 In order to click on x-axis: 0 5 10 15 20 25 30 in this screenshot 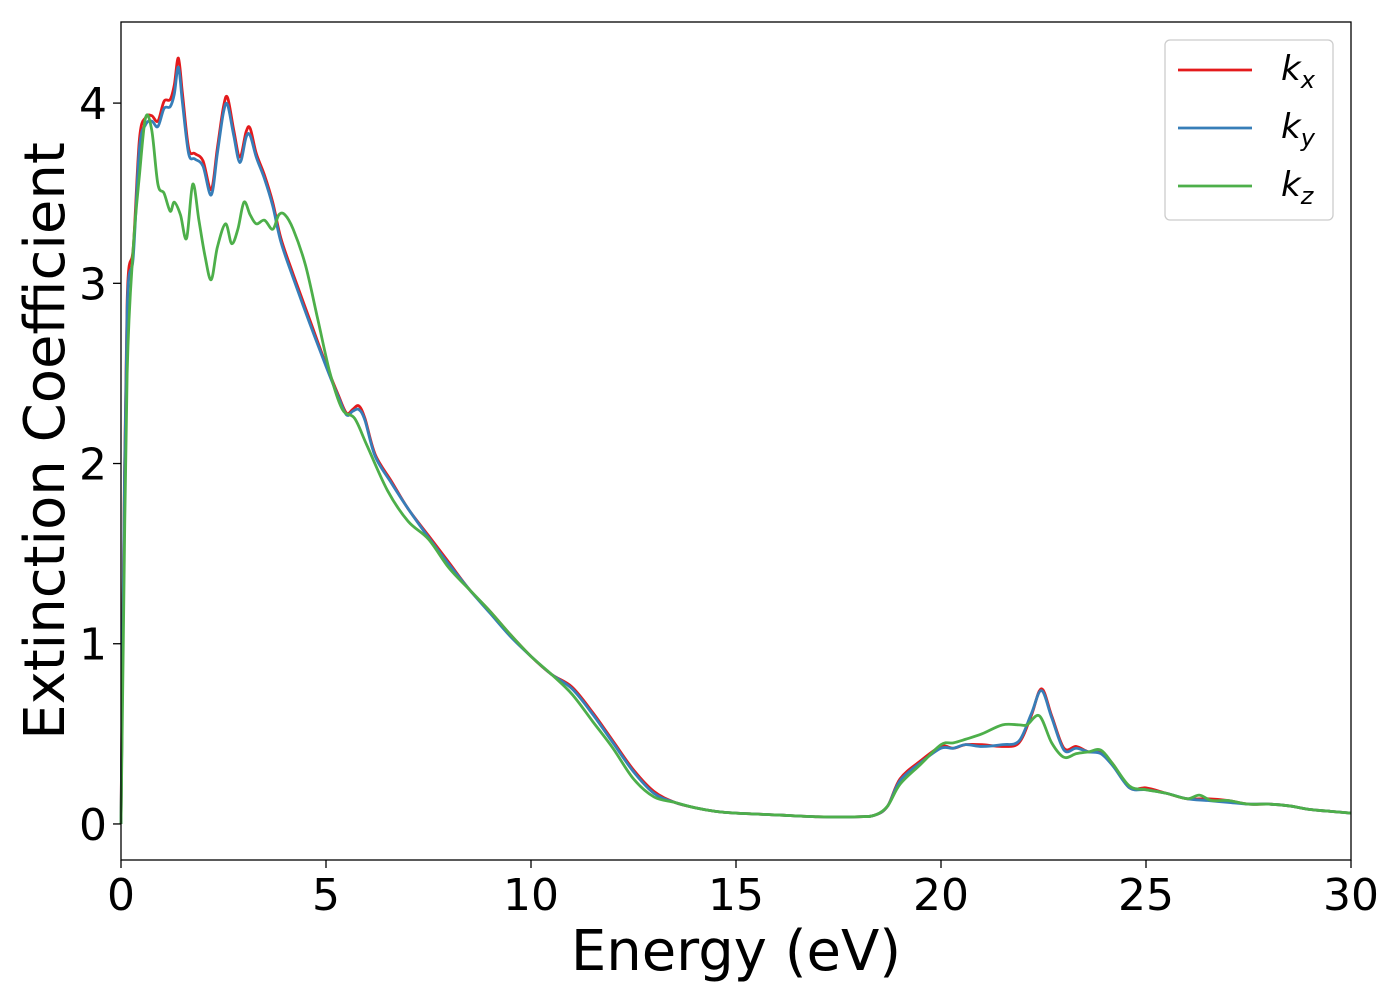, I will do `click(743, 890)`.